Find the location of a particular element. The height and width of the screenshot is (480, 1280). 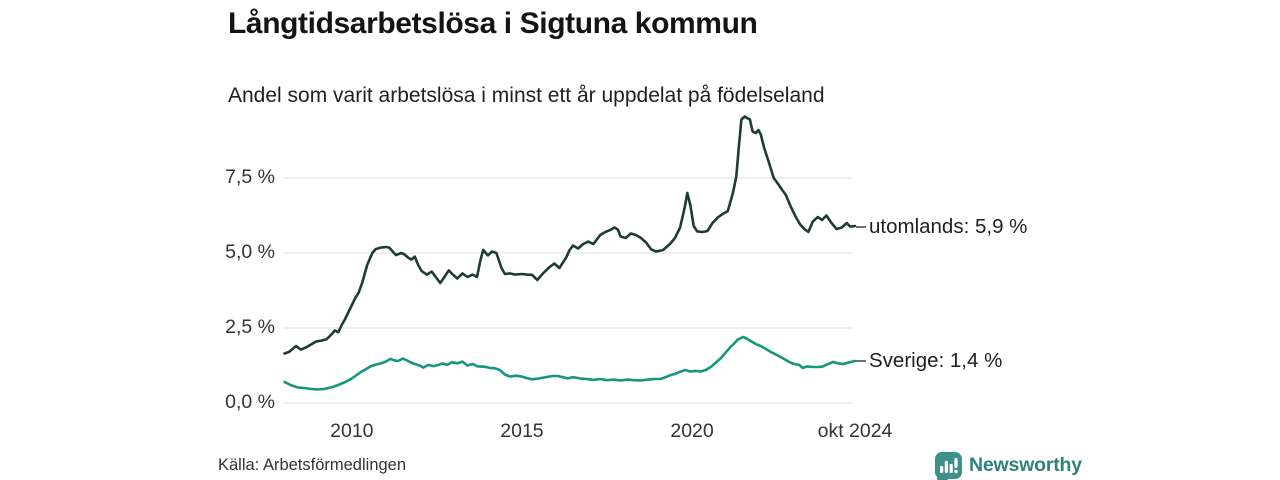

x-tick-label: okt 2024 is located at coordinates (855, 431).